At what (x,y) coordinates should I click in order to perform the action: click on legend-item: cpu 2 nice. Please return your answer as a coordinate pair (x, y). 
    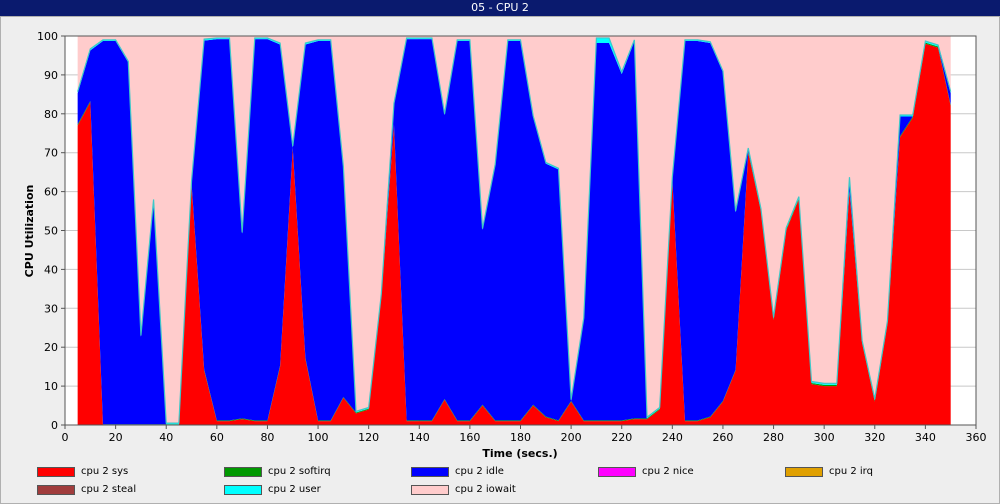
    Looking at the image, I should click on (646, 473).